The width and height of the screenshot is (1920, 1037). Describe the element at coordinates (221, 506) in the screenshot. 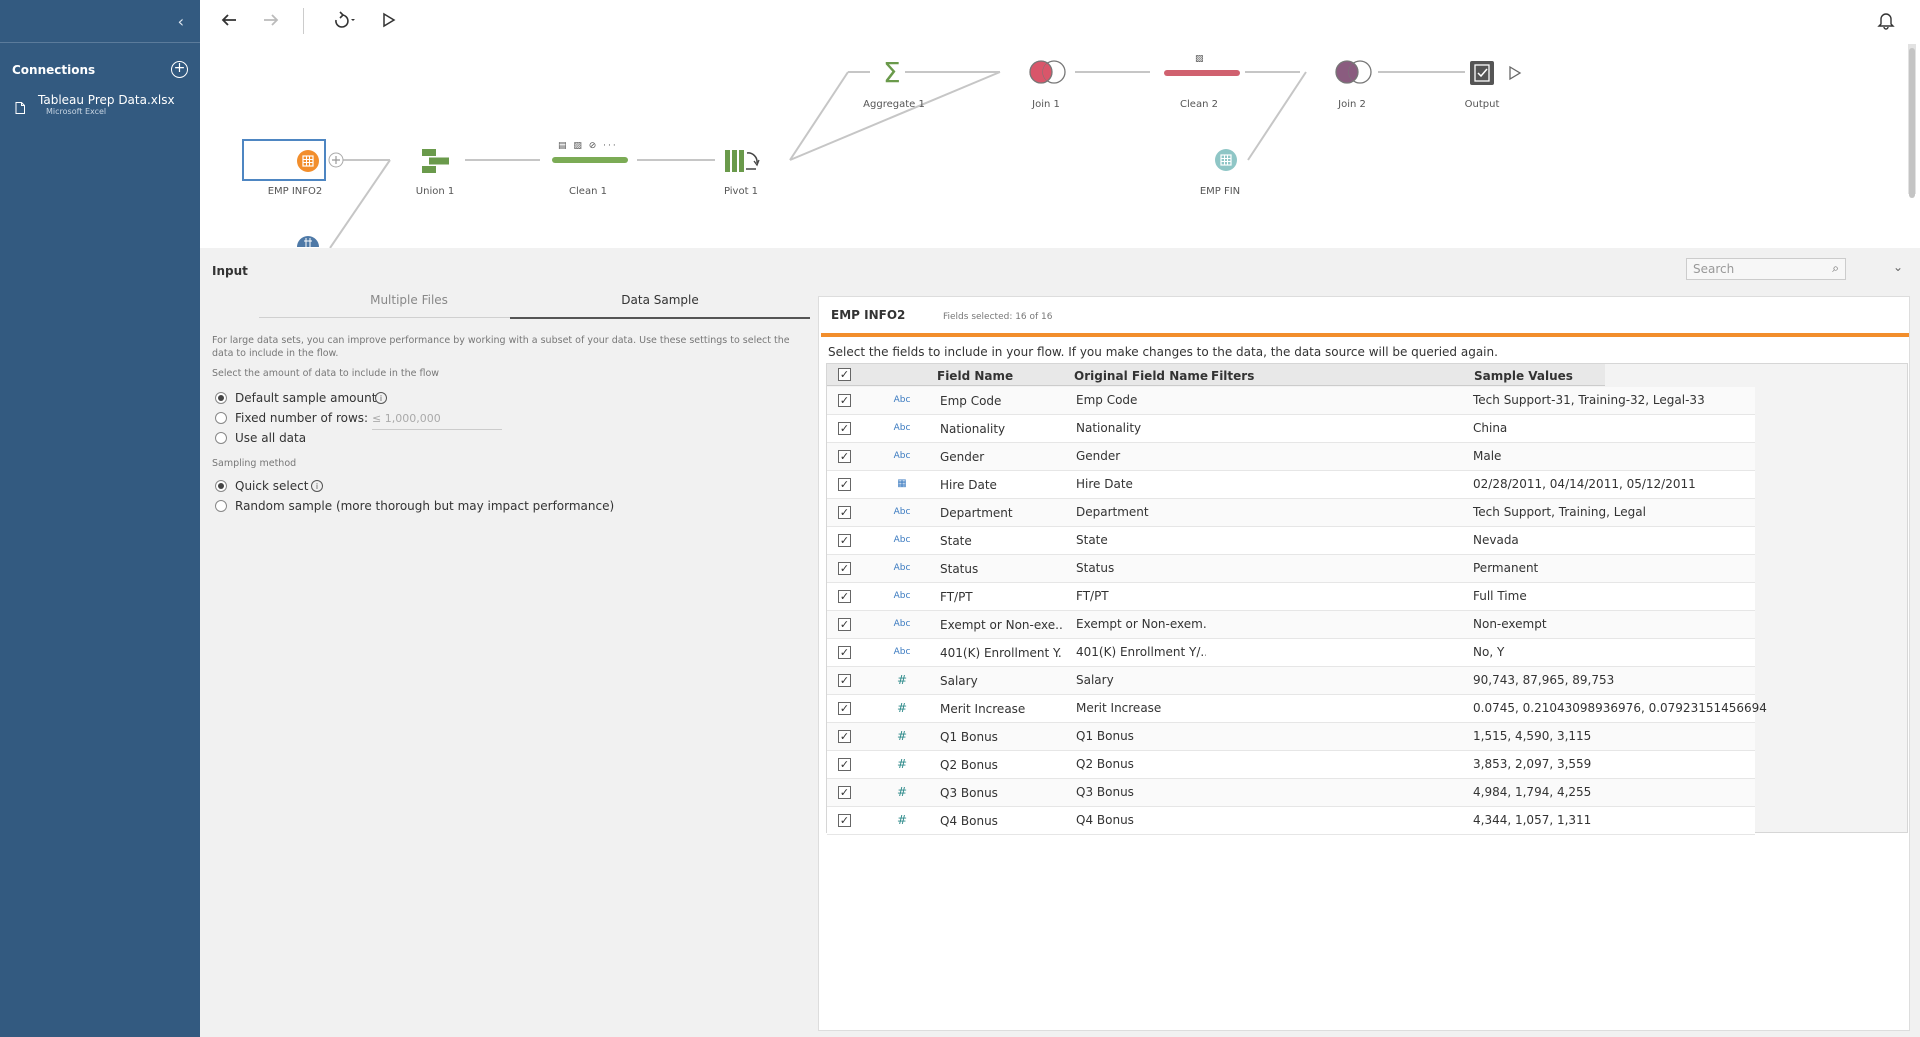

I see `radio-random-sample` at that location.